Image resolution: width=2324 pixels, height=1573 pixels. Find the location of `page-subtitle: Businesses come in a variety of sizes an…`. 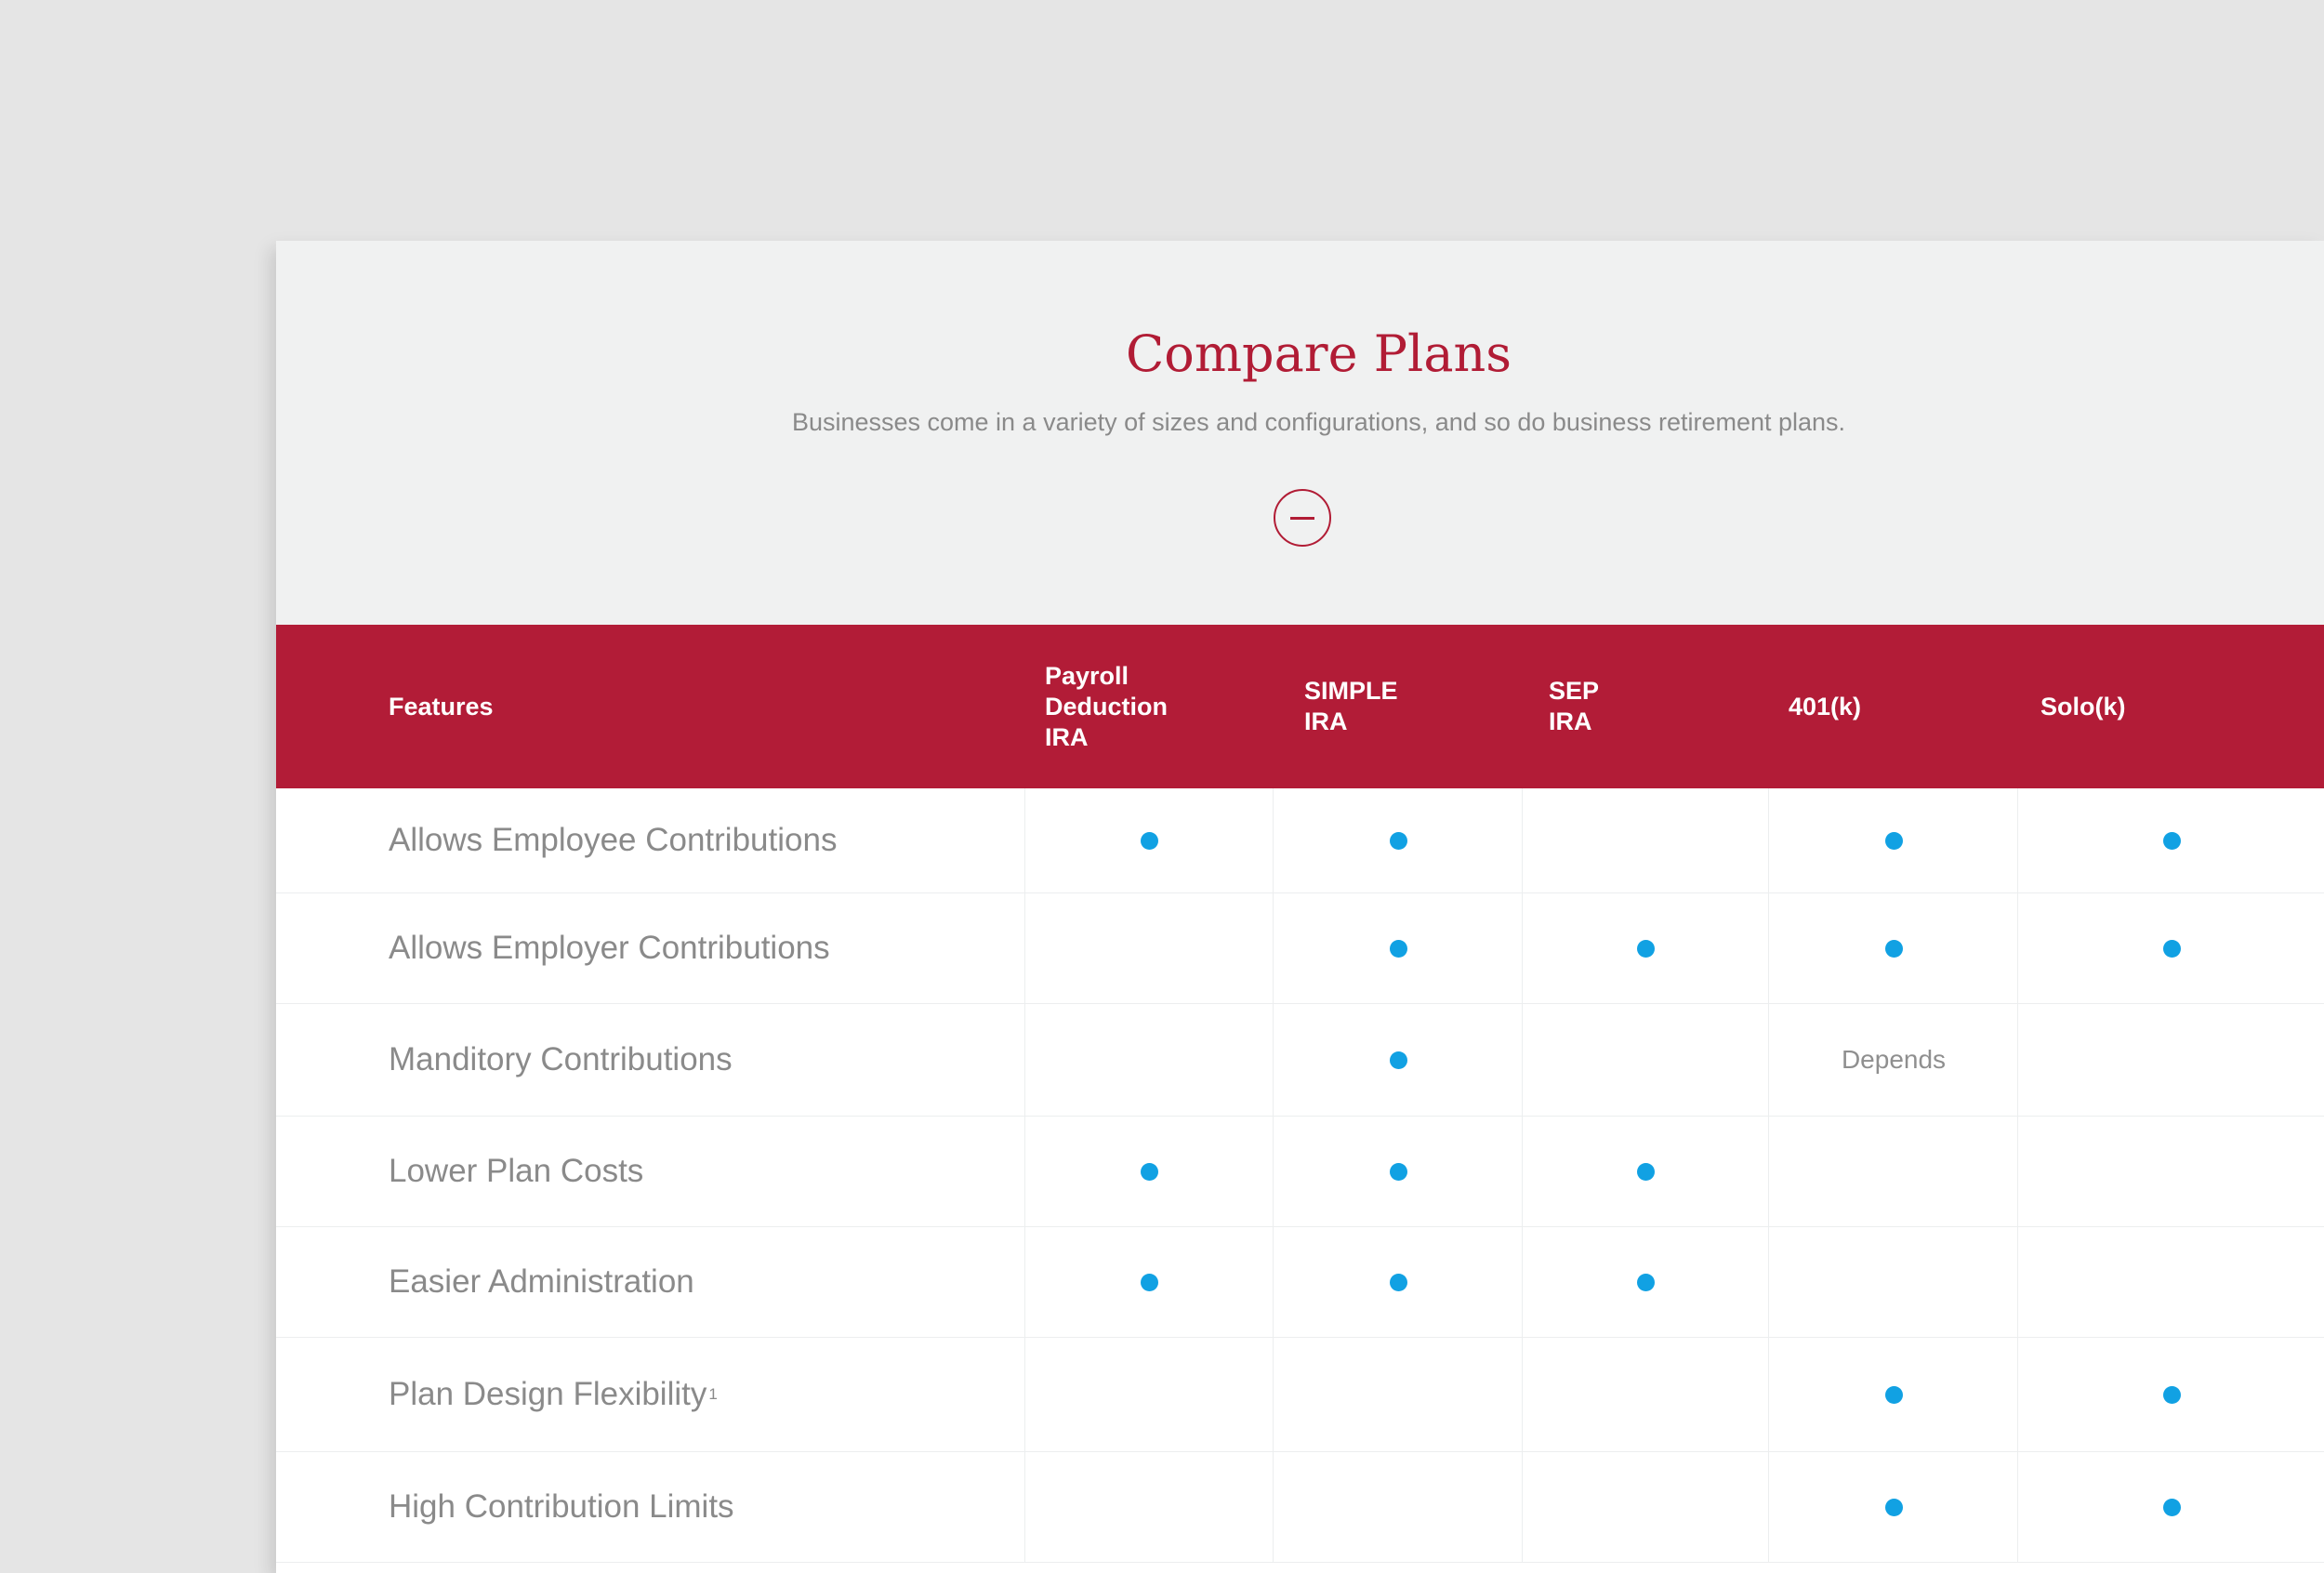

page-subtitle: Businesses come in a variety of sizes an… is located at coordinates (1318, 422).